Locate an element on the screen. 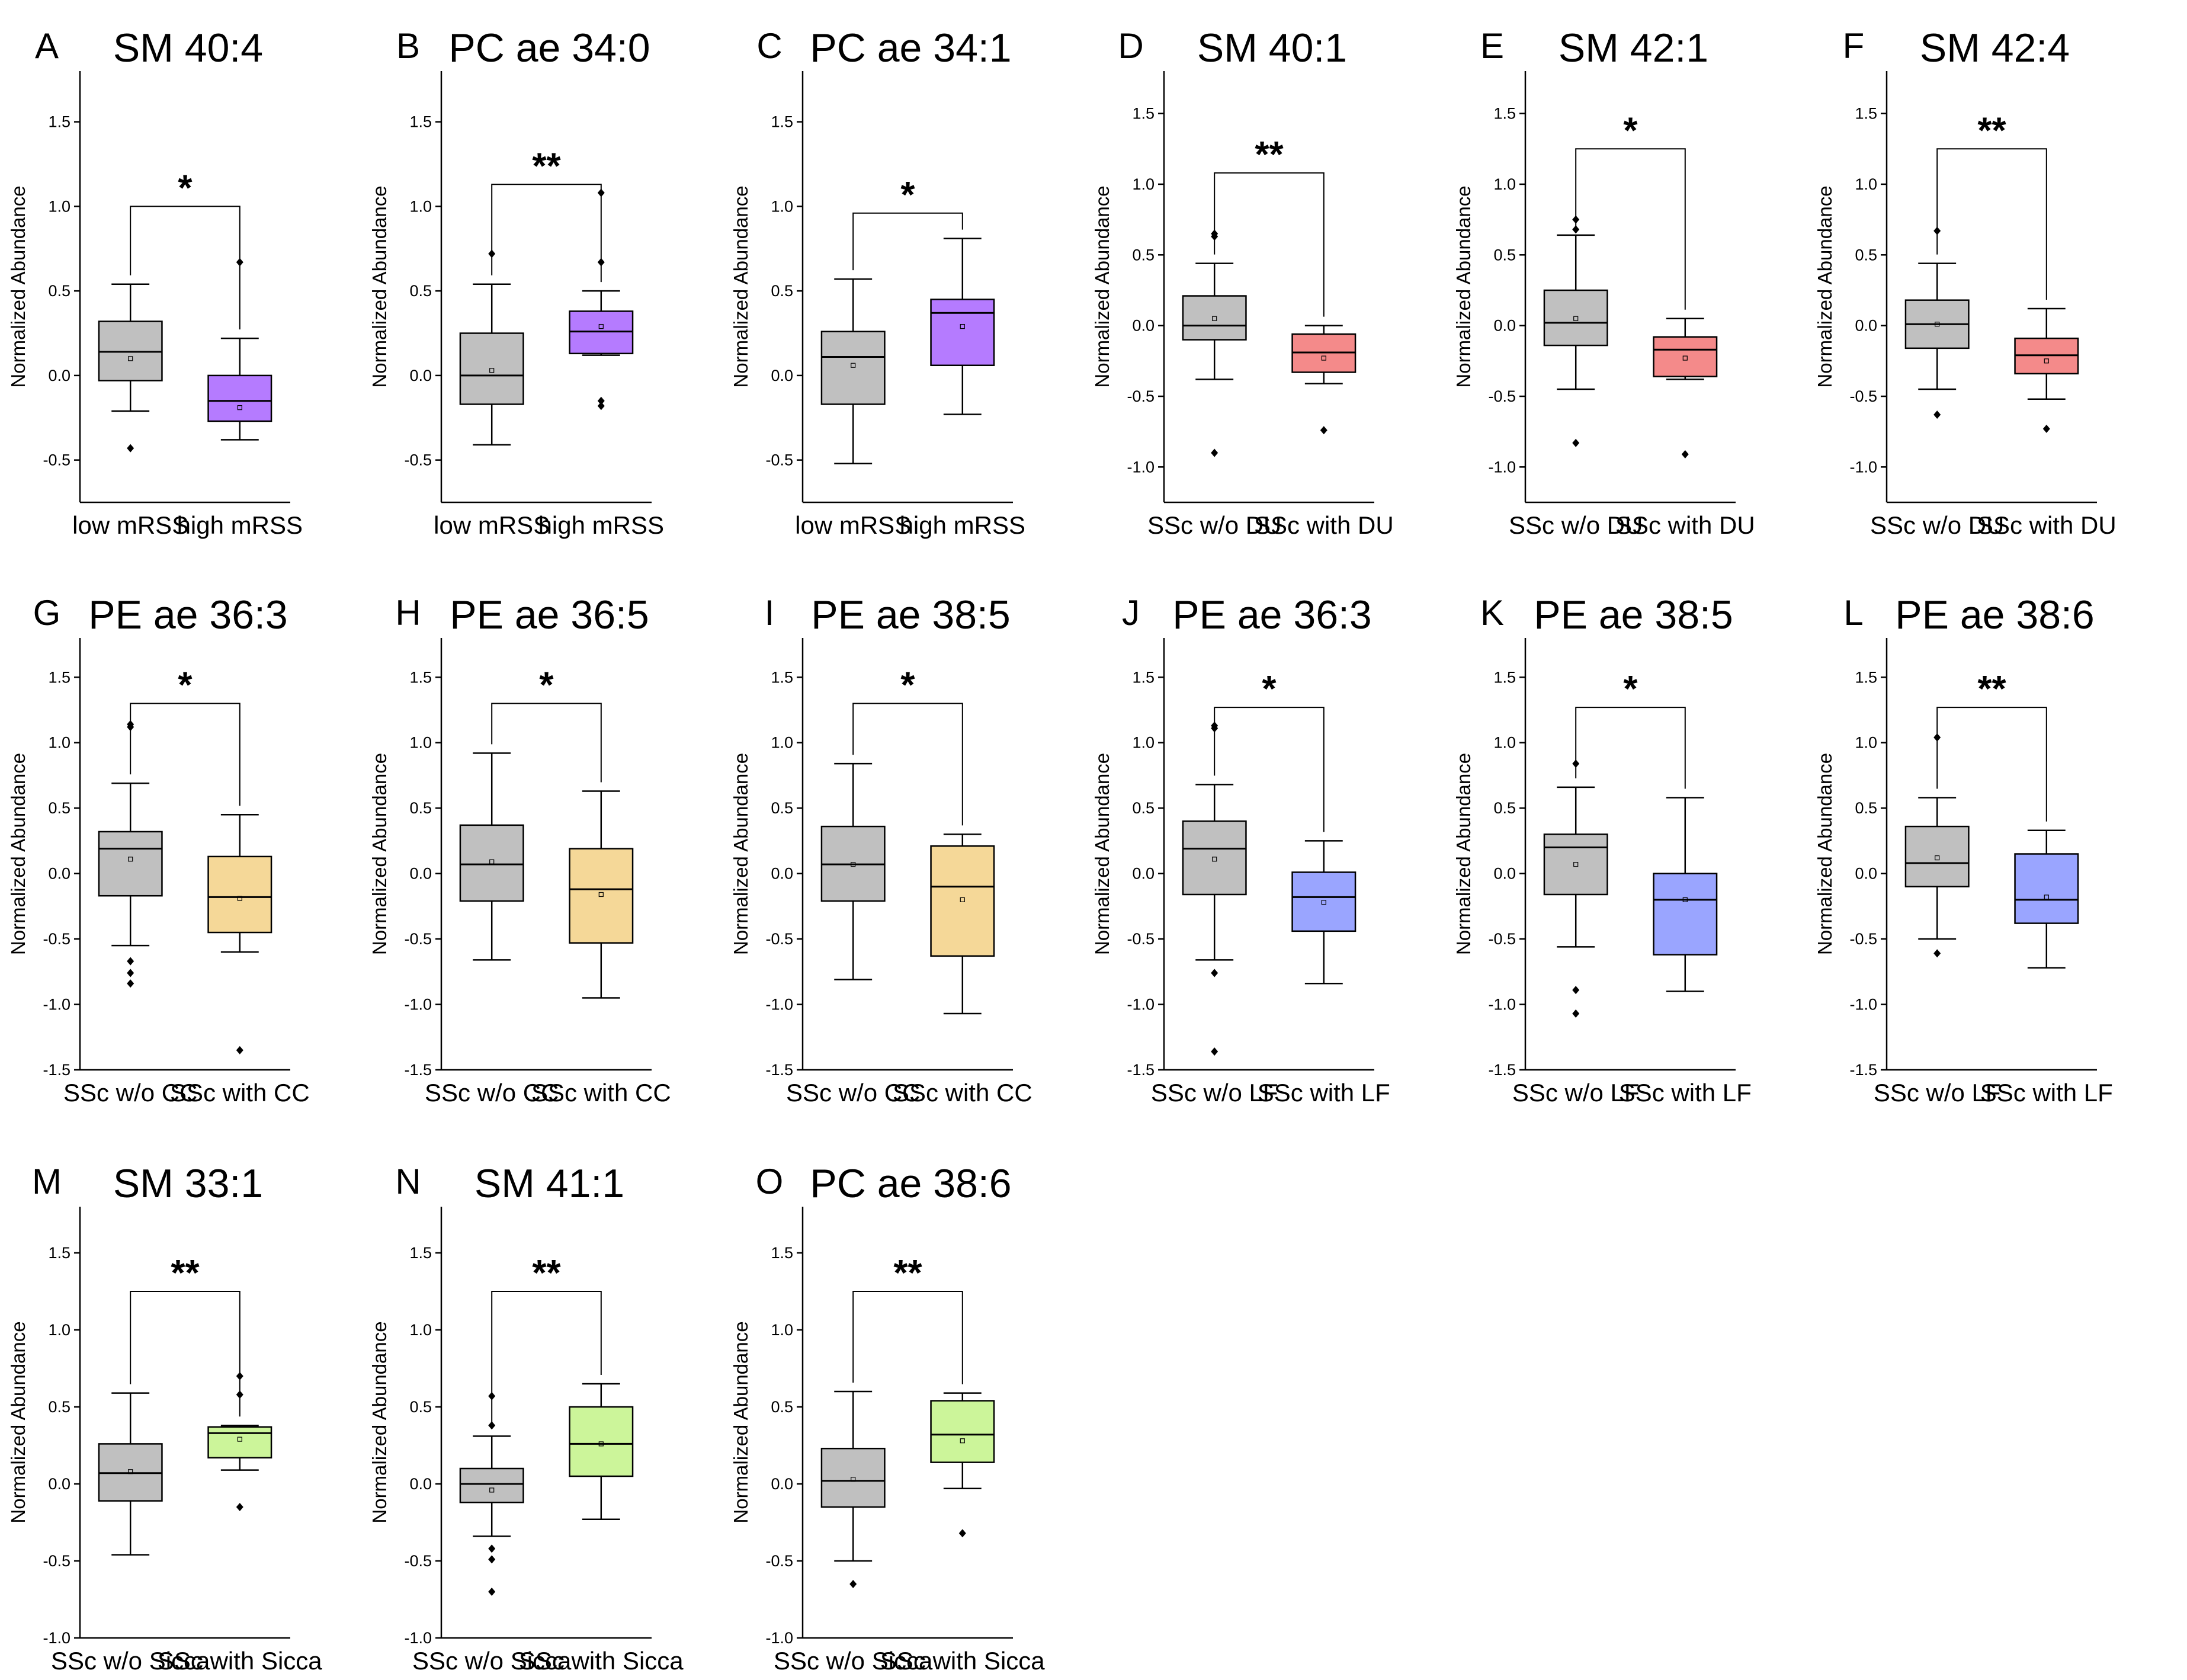 The image size is (2187, 1680). y-tick-label: 1.0 is located at coordinates (1866, 743).